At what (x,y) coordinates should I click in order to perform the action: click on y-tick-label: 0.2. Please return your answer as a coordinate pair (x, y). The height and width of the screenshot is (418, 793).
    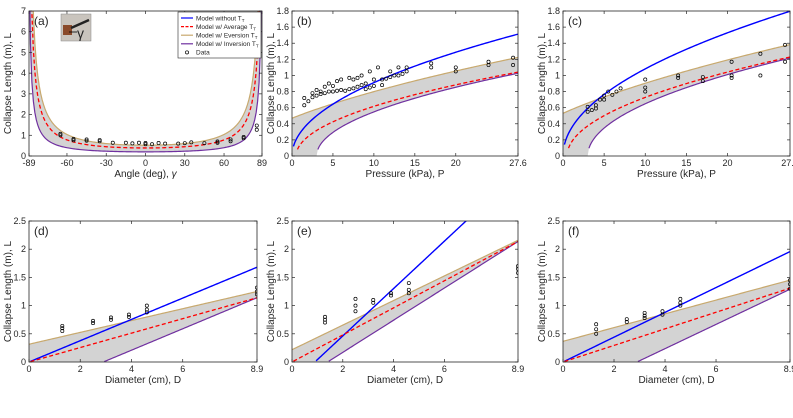
    Looking at the image, I should click on (282, 140).